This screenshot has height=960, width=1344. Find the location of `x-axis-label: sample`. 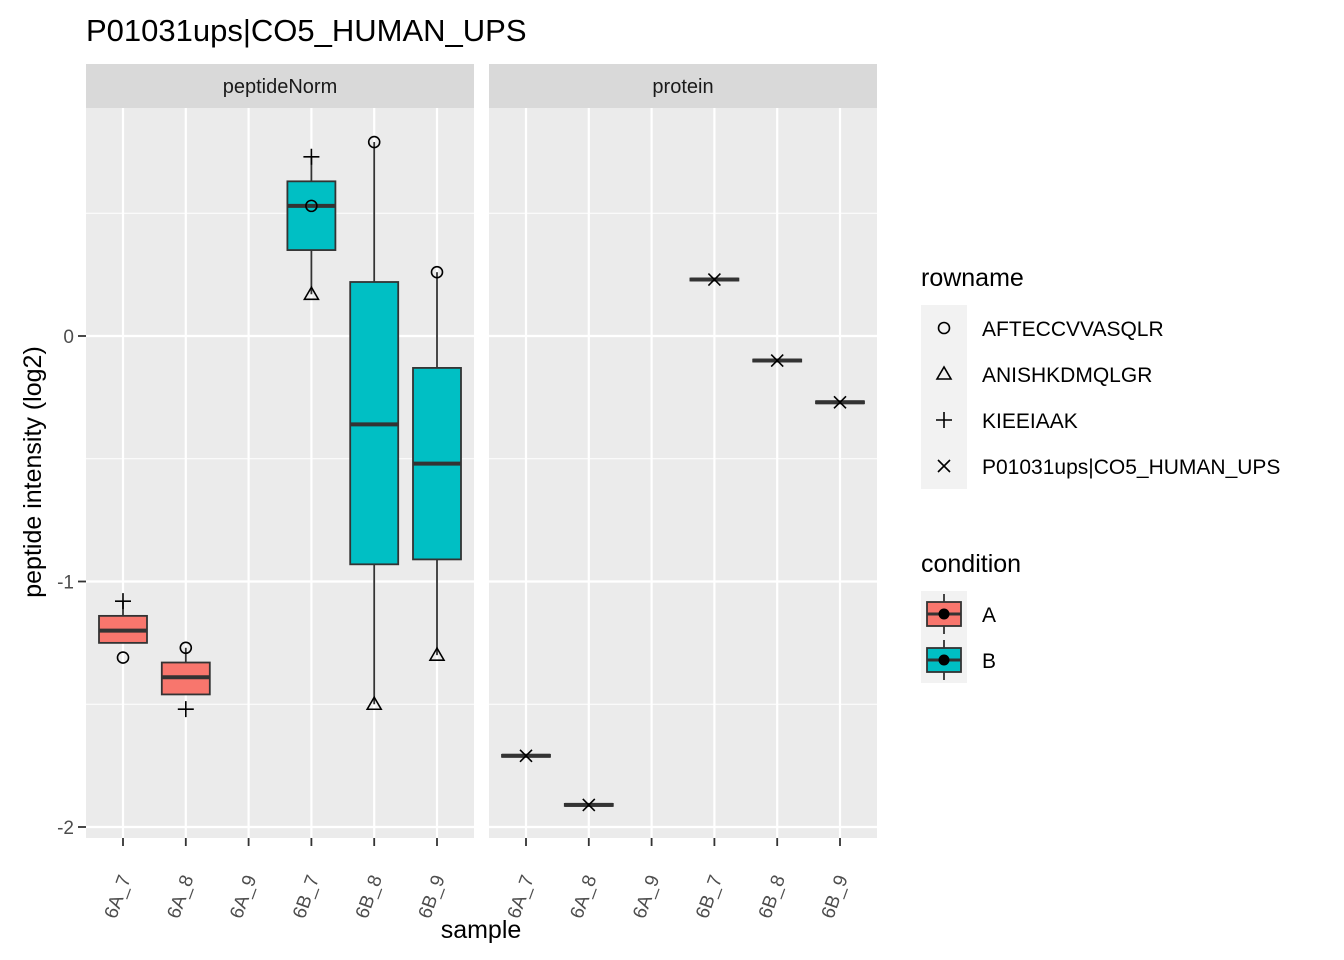

x-axis-label: sample is located at coordinates (481, 930).